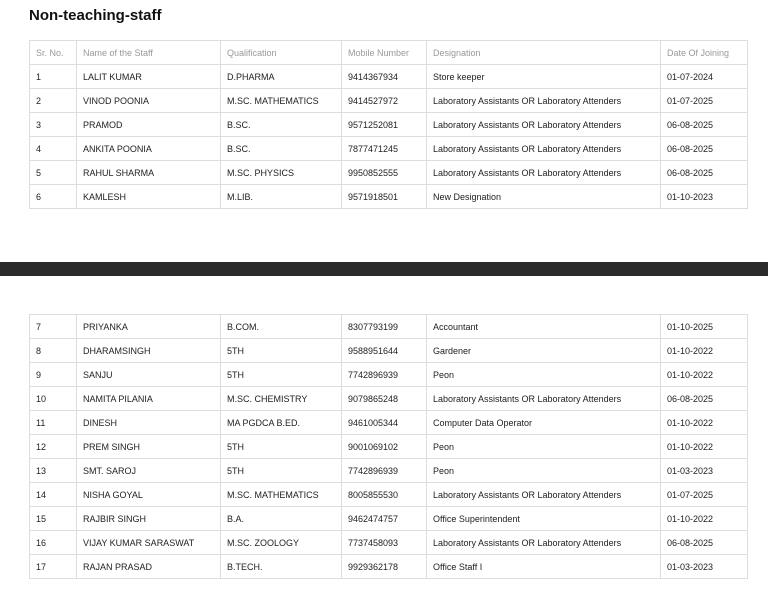 The height and width of the screenshot is (589, 768). What do you see at coordinates (95, 15) in the screenshot?
I see `page-title: Non-teaching-staff` at bounding box center [95, 15].